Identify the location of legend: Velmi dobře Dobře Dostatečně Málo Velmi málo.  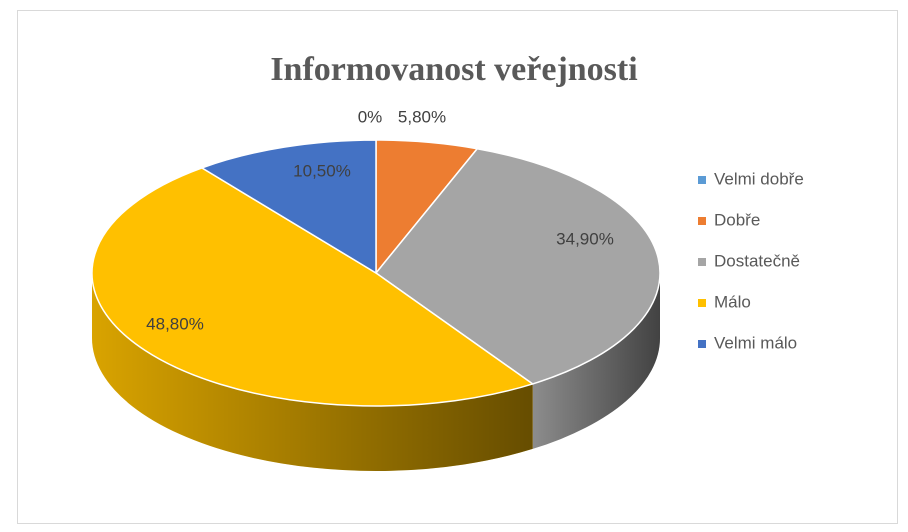
(751, 260).